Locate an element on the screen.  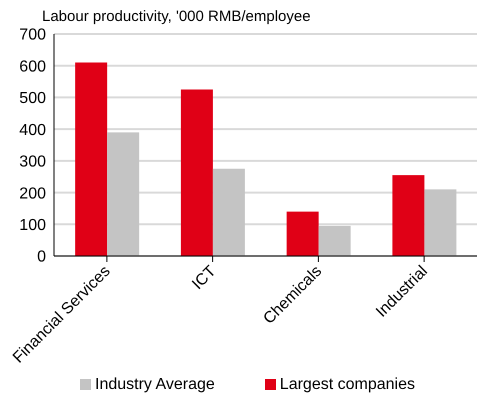
y-tick-label: 500 is located at coordinates (32, 99).